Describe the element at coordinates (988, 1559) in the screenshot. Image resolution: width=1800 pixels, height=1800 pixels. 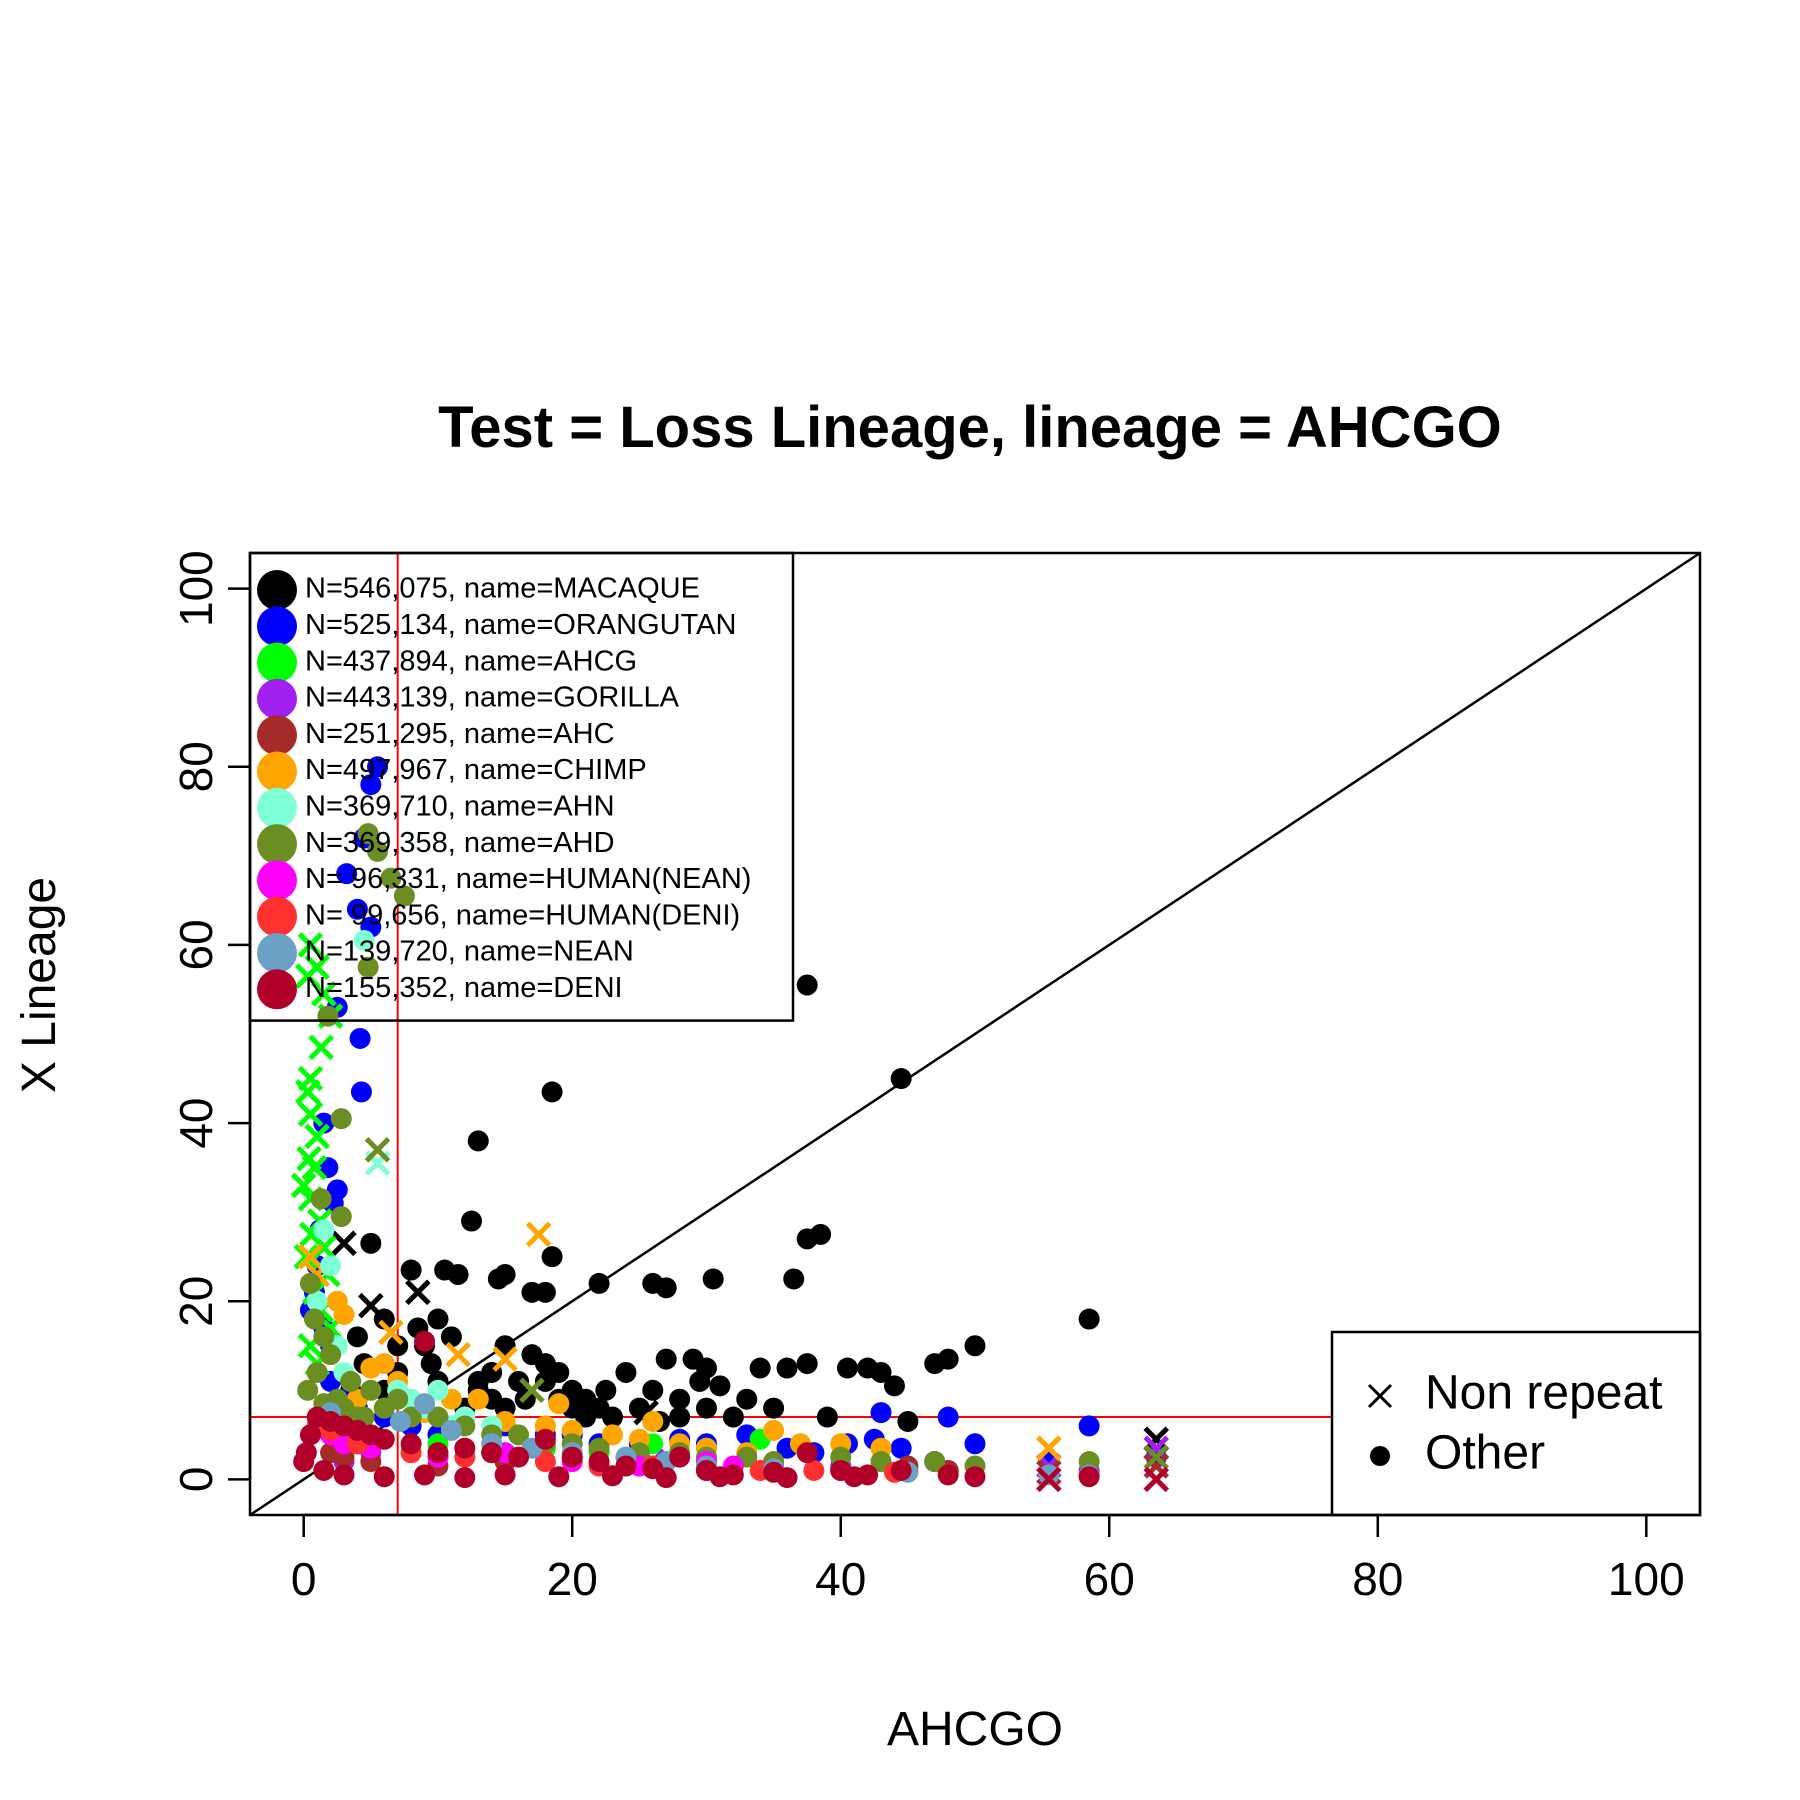
I see `x-axis: 0 20 40 60 80 100` at that location.